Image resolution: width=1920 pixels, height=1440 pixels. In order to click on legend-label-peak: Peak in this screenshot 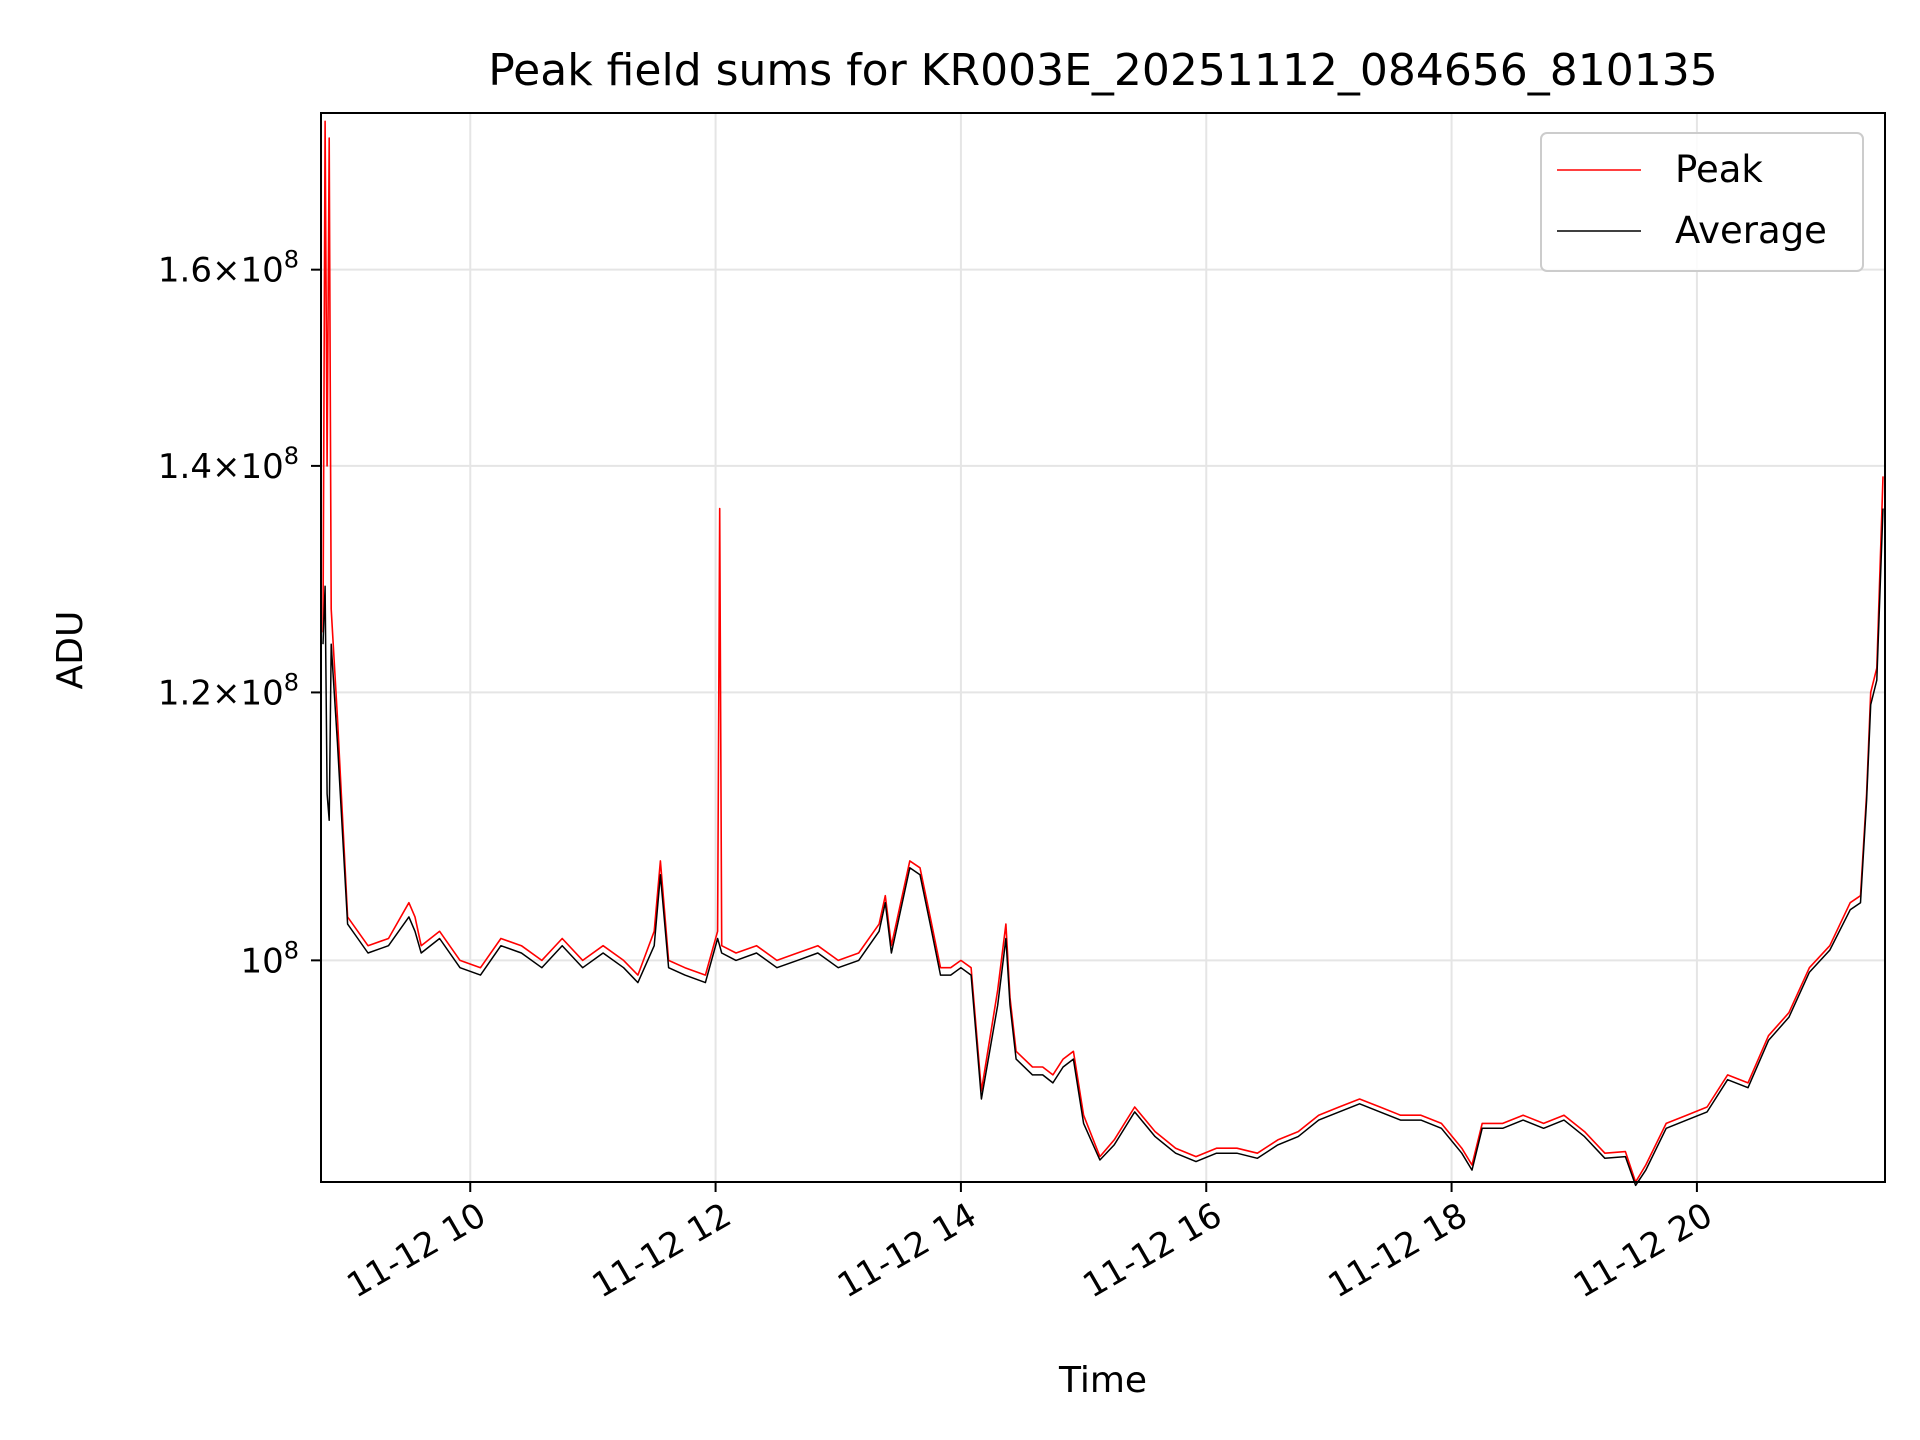, I will do `click(1719, 169)`.